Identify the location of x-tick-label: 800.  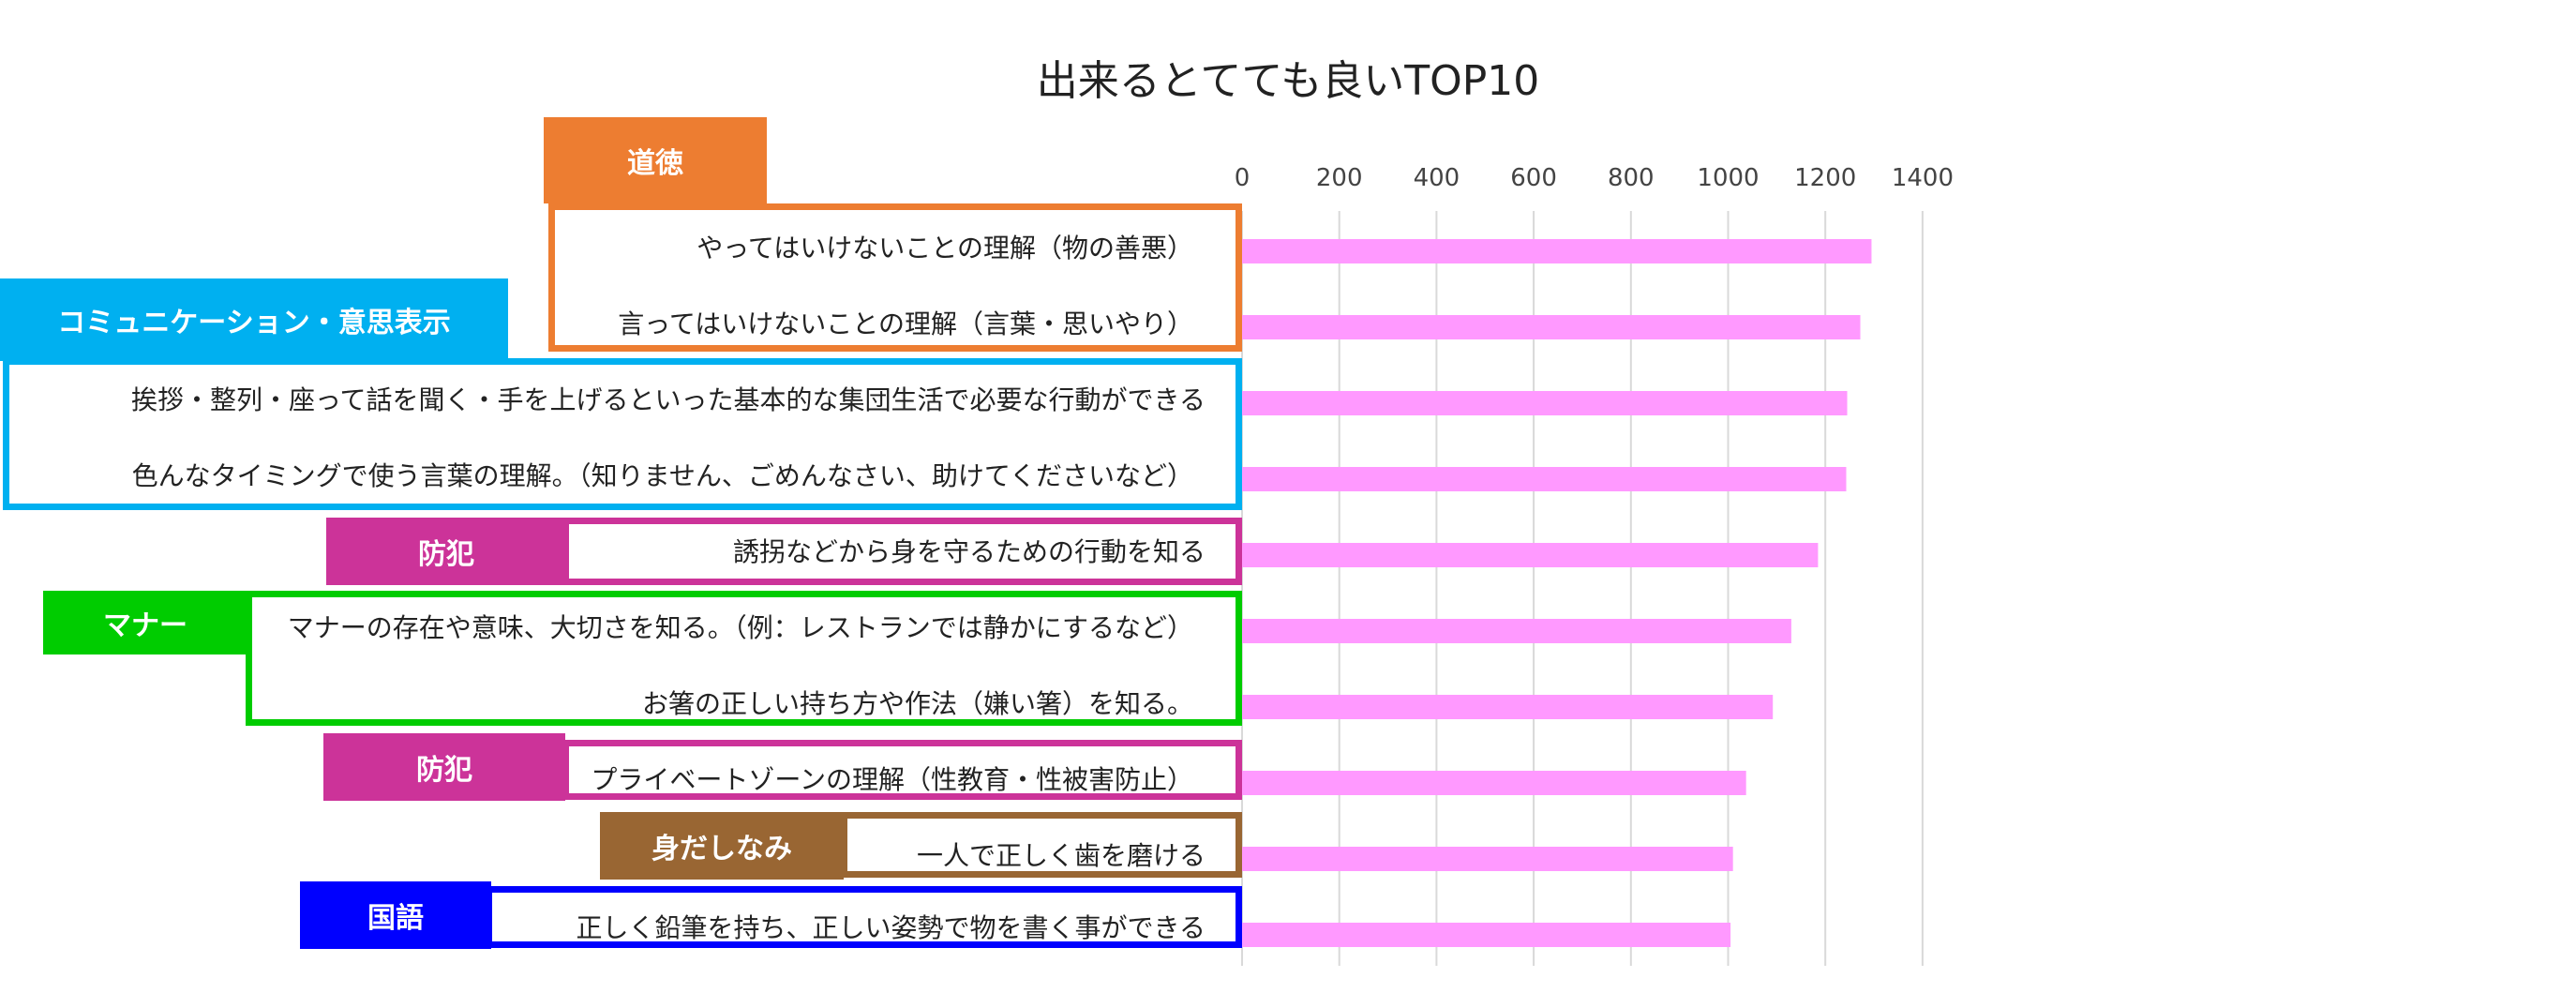
(1631, 178).